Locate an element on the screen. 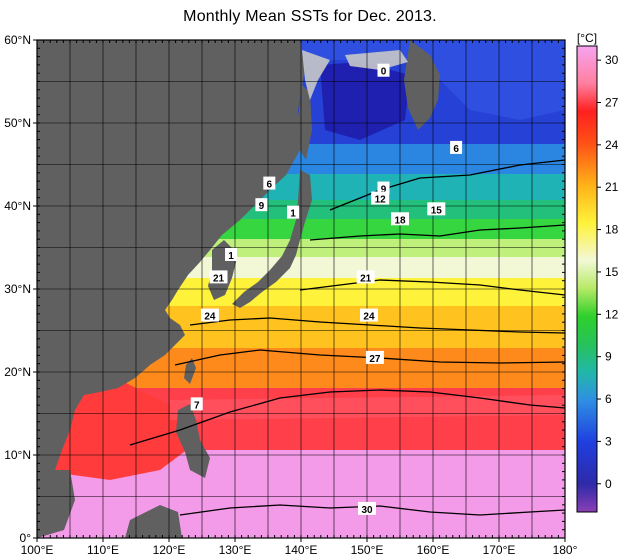  contour-label: 30 is located at coordinates (367, 508).